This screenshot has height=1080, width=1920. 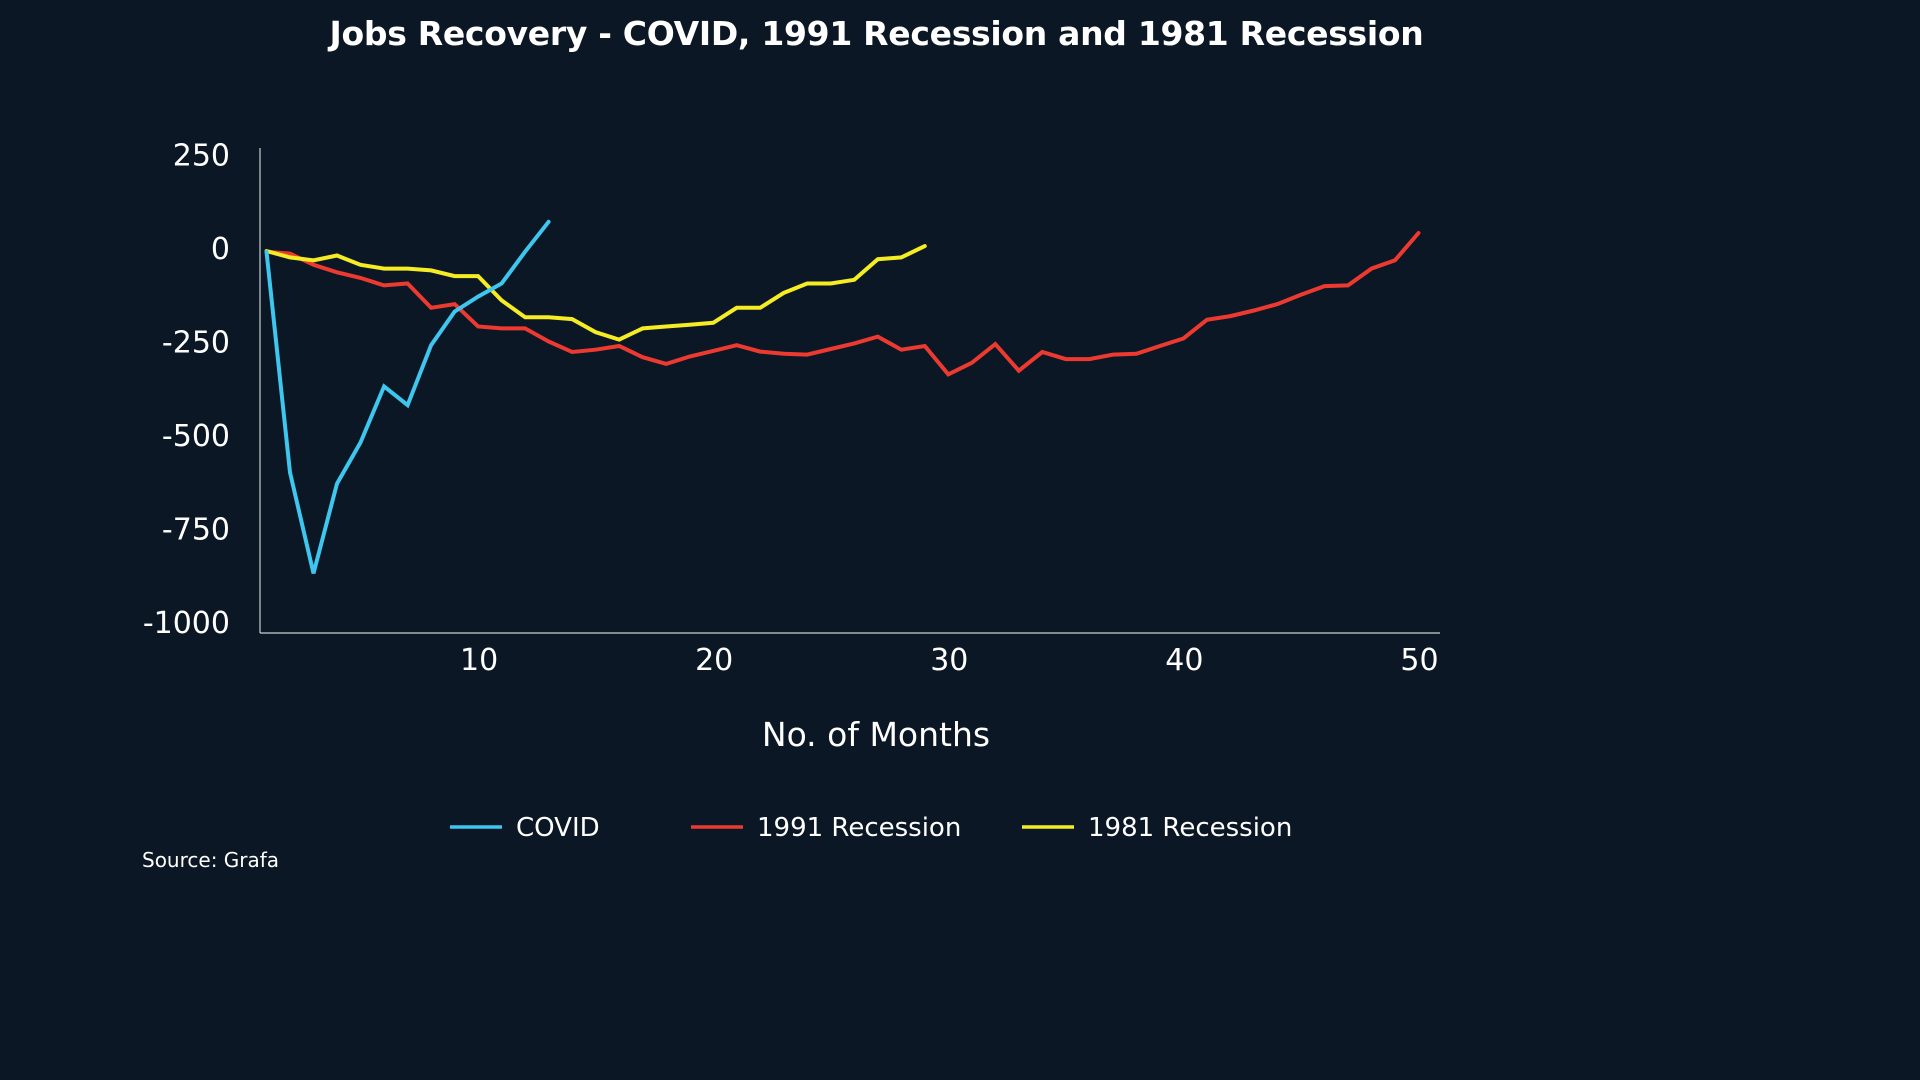 I want to click on legend-item-1981-recession: 1981 Recession, so click(x=1157, y=828).